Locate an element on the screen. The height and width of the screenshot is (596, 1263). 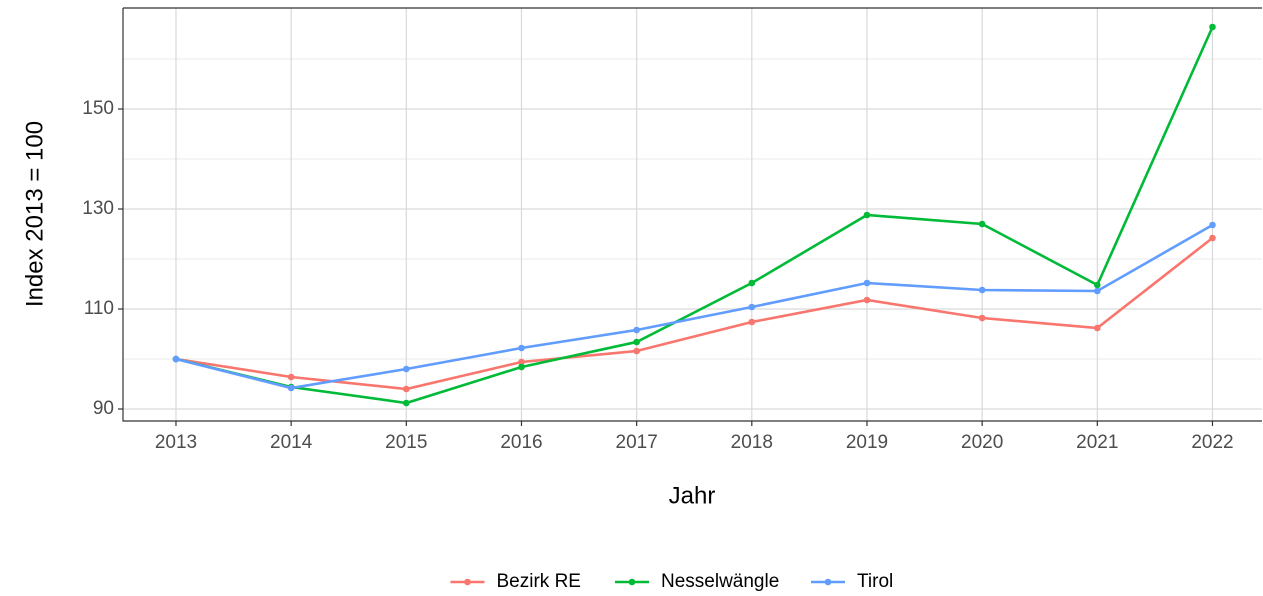
x-tick-label: 2018 is located at coordinates (752, 442).